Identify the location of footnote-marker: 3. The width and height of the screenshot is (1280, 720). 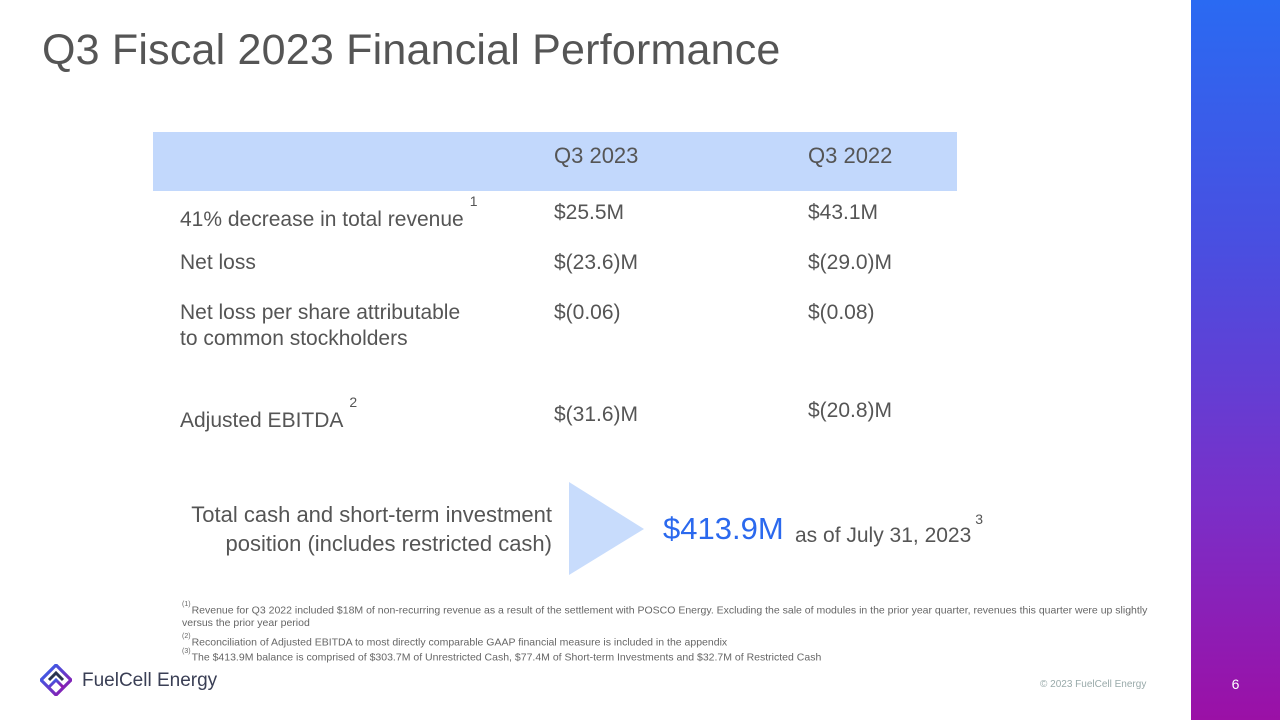
(979, 519).